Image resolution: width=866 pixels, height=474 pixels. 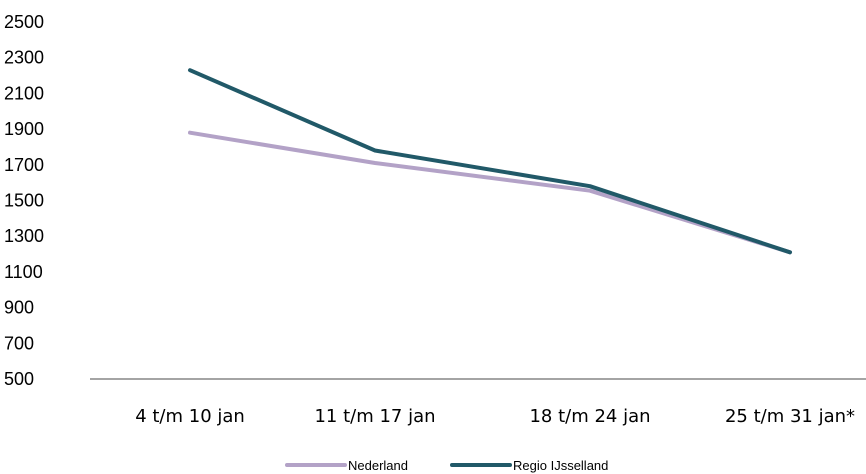 I want to click on x-tick-label: 4 t/m 10 jan, so click(x=190, y=416).